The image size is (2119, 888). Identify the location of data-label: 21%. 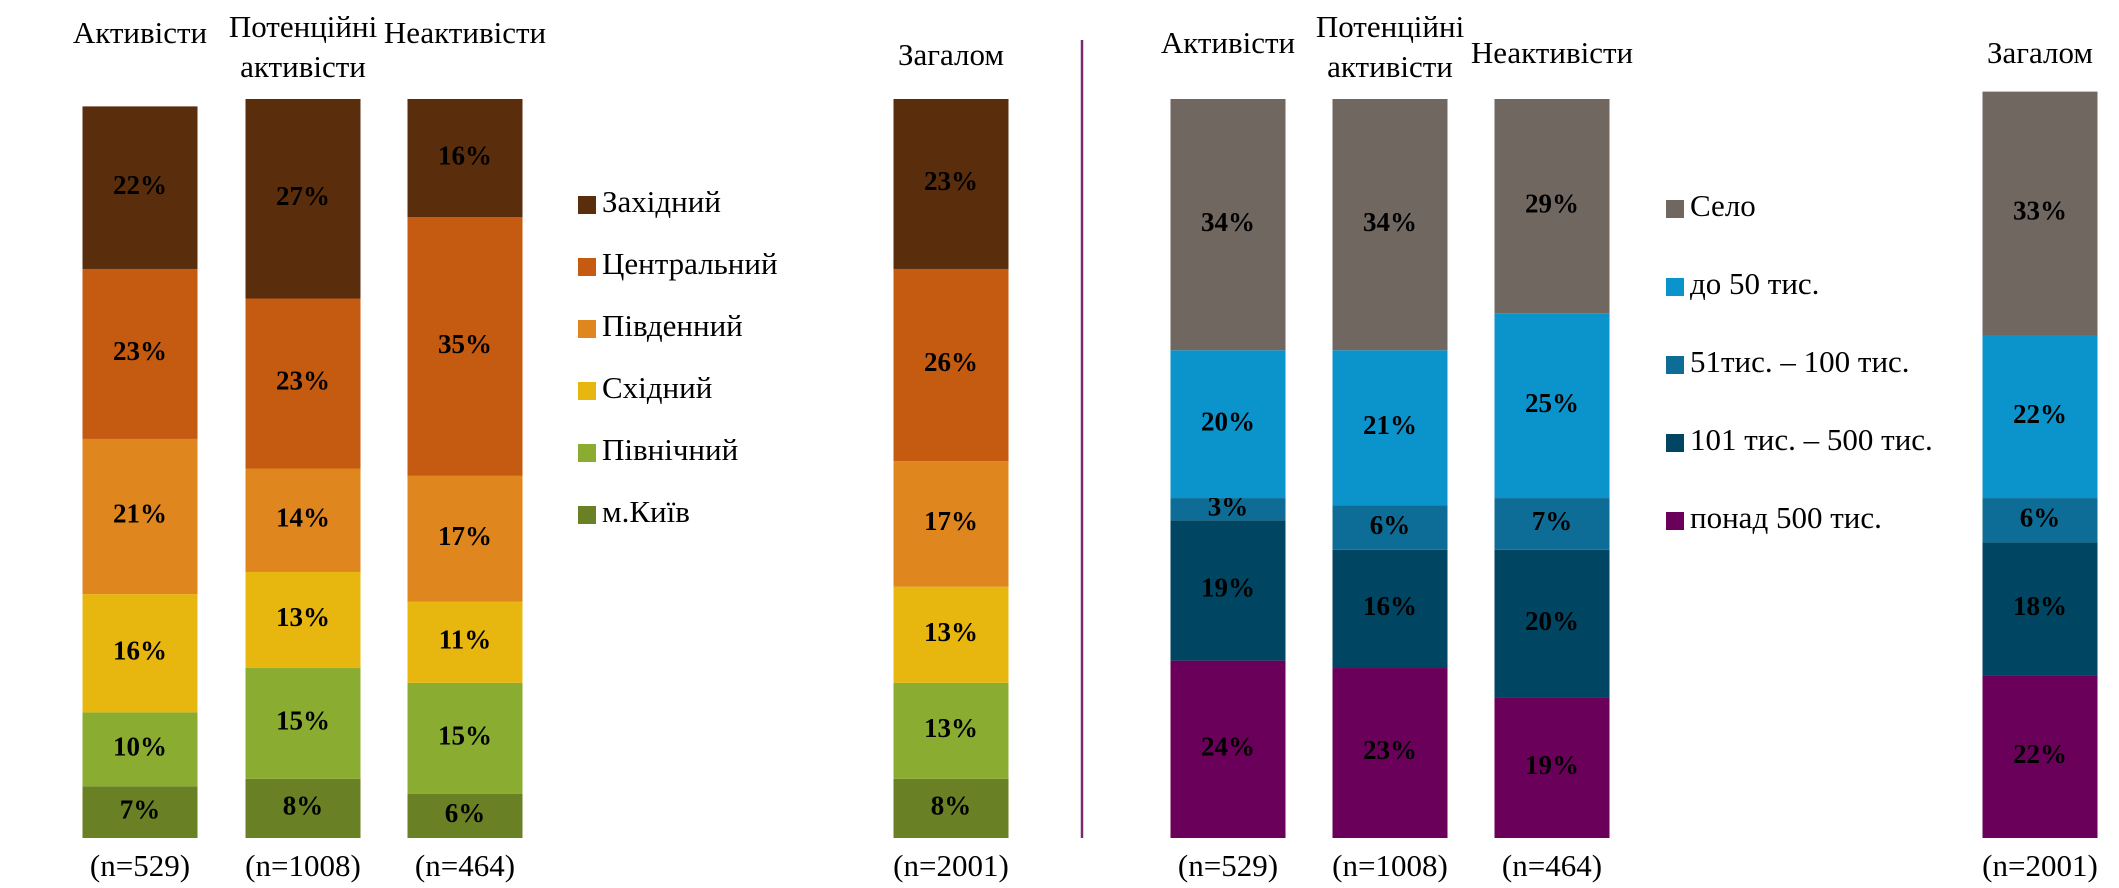
(1390, 425).